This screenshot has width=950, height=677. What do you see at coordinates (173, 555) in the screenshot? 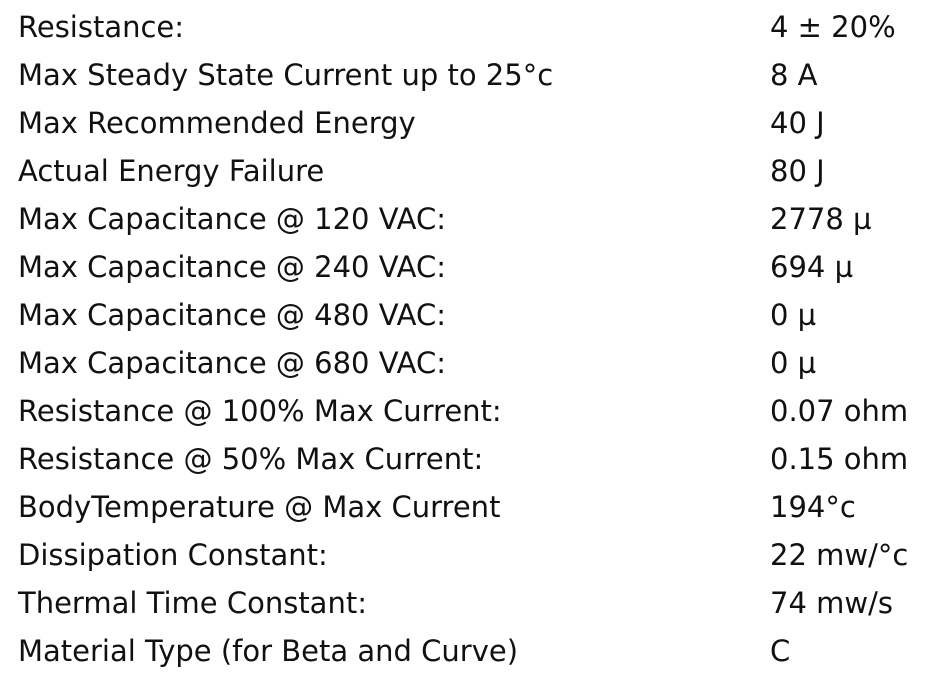
I see `spec-label: Dissipation Constant:` at bounding box center [173, 555].